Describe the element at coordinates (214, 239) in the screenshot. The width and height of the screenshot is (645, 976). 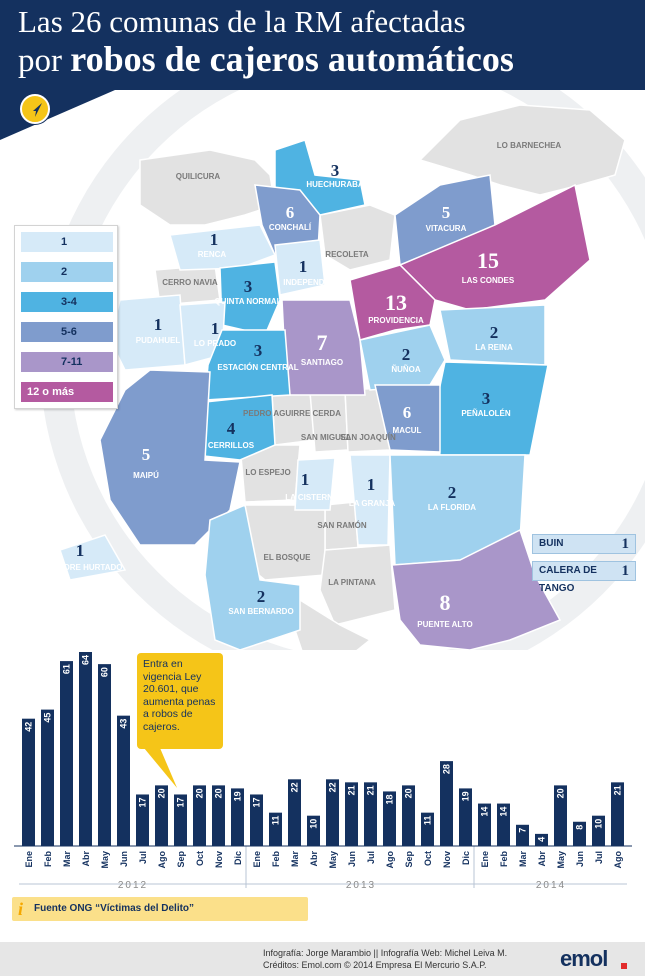
I see `label-value-renca: 1` at that location.